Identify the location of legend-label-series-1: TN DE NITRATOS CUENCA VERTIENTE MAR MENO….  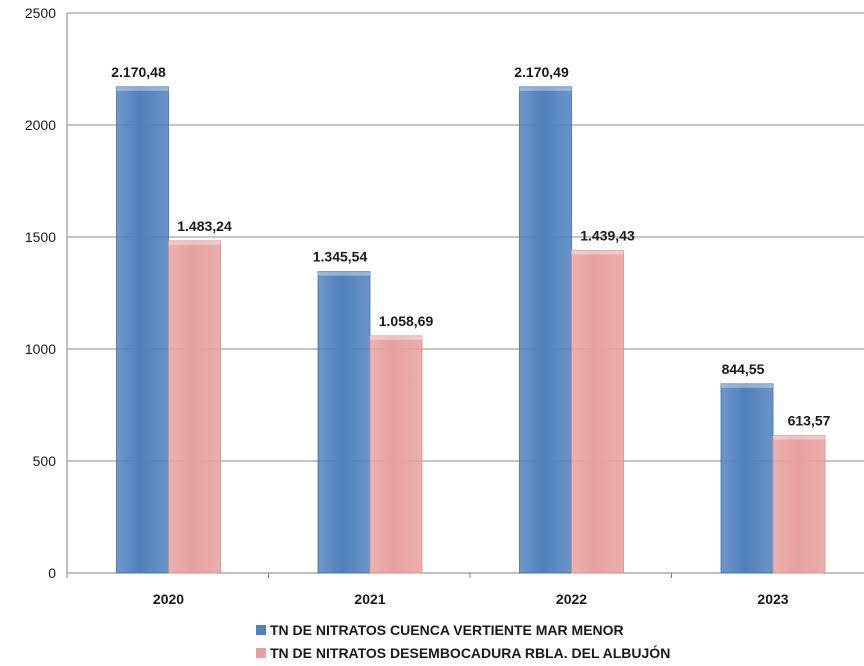
(447, 629).